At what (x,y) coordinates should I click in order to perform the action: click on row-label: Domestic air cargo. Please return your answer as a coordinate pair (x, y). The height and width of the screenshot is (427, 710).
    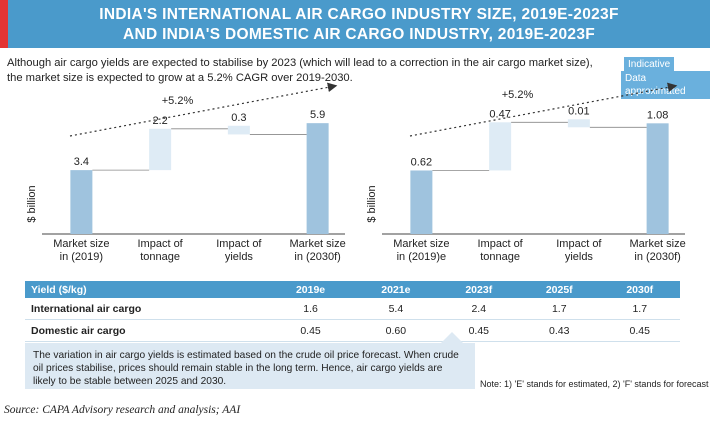
    Looking at the image, I should click on (146, 330).